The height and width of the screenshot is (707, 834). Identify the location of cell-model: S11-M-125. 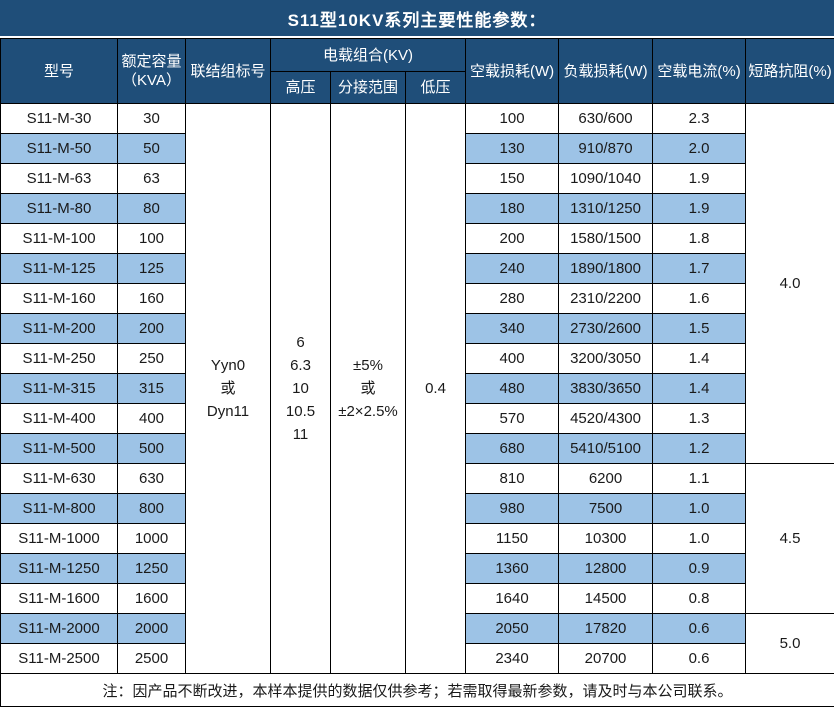
(59, 269).